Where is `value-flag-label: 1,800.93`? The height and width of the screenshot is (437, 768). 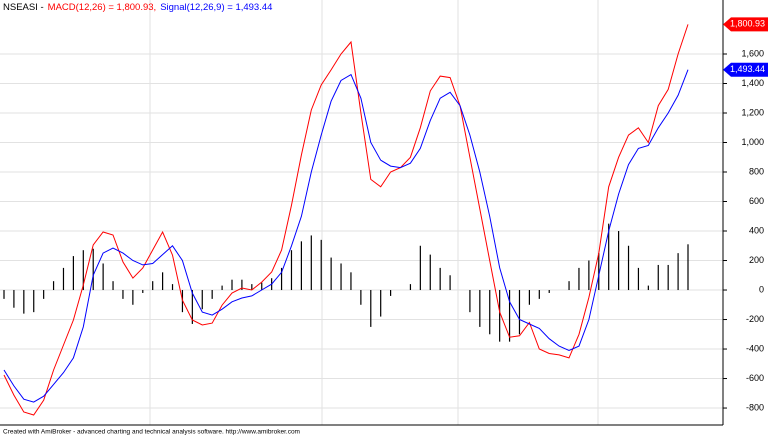 value-flag-label: 1,800.93 is located at coordinates (747, 24).